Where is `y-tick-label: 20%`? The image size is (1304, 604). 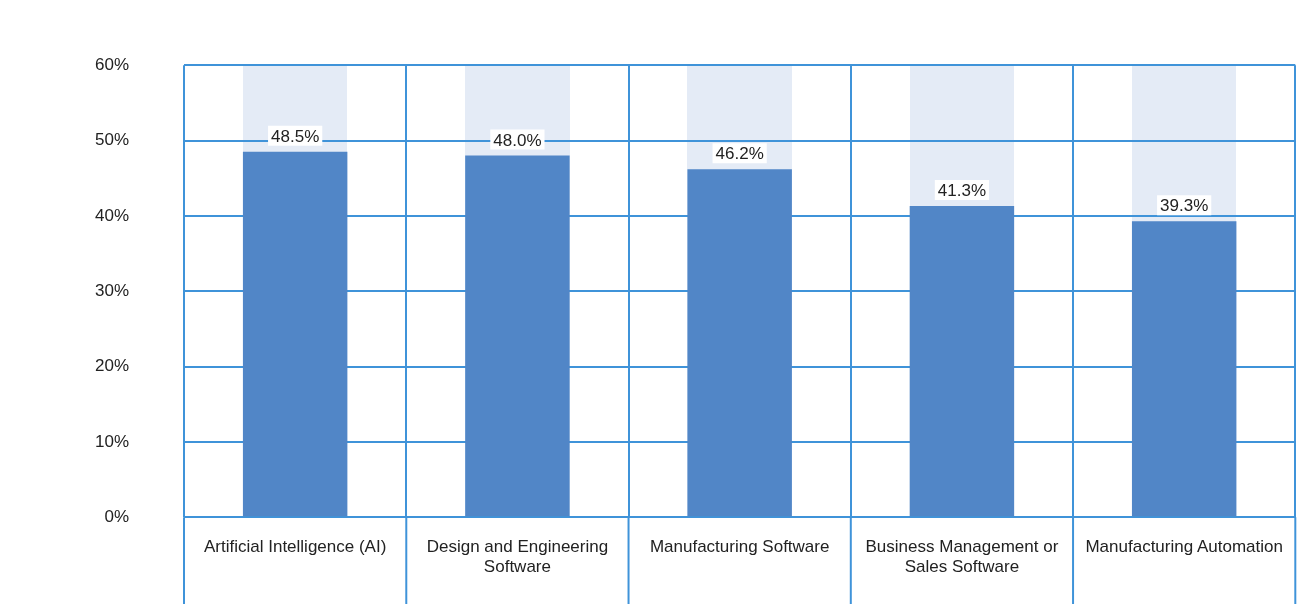
y-tick-label: 20% is located at coordinates (112, 366).